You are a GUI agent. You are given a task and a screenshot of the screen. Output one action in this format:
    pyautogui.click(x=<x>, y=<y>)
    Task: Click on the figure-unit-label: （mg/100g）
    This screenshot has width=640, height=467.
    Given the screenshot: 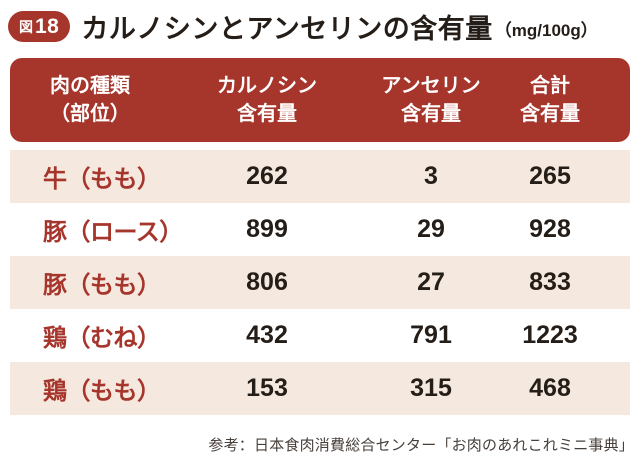 What is the action you would take?
    pyautogui.click(x=546, y=30)
    